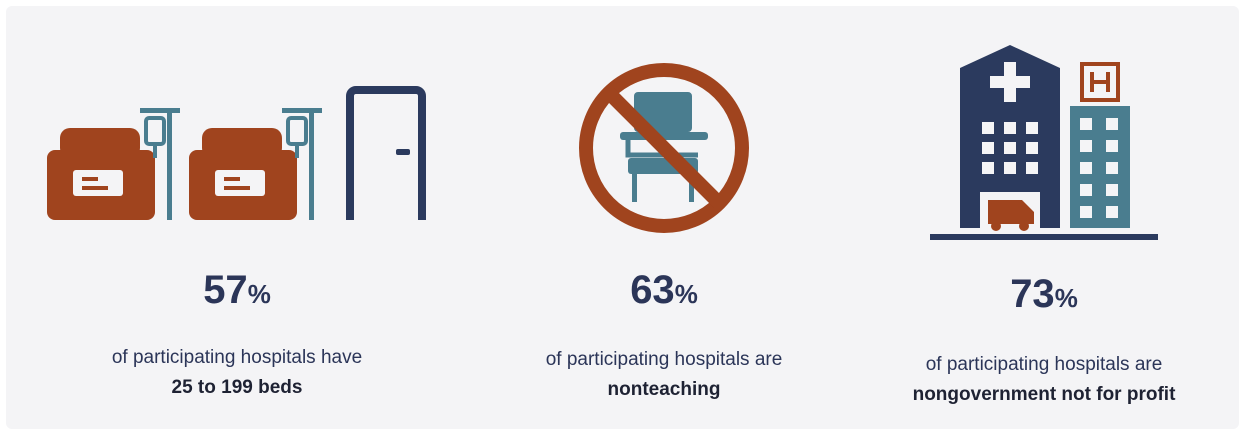 This screenshot has height=435, width=1245. What do you see at coordinates (1044, 394) in the screenshot?
I see `stat-emphasis: nongovernment not for profit` at bounding box center [1044, 394].